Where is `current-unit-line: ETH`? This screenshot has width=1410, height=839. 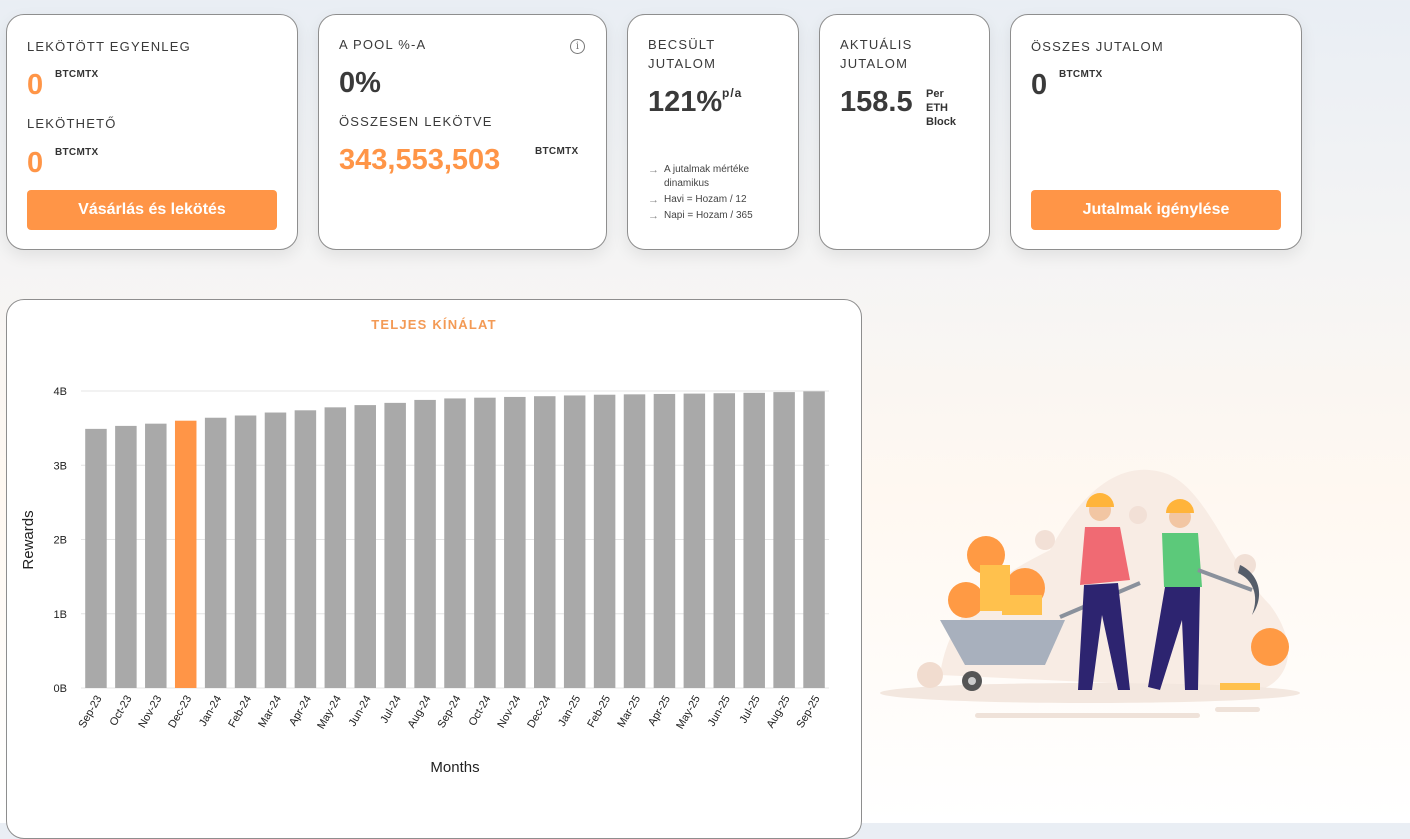
current-unit-line: ETH is located at coordinates (937, 108).